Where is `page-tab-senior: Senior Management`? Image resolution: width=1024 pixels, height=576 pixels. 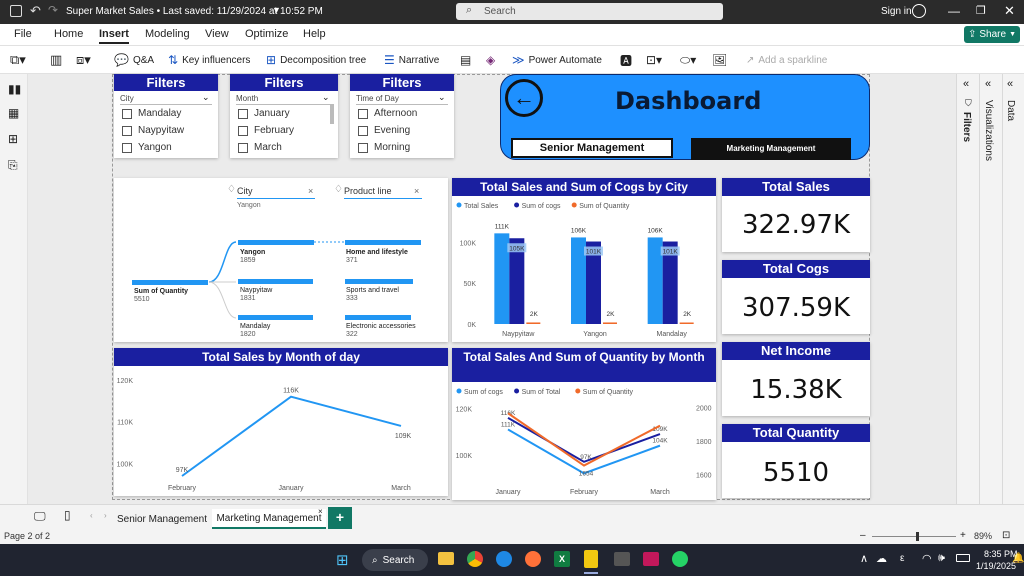 page-tab-senior: Senior Management is located at coordinates (162, 519).